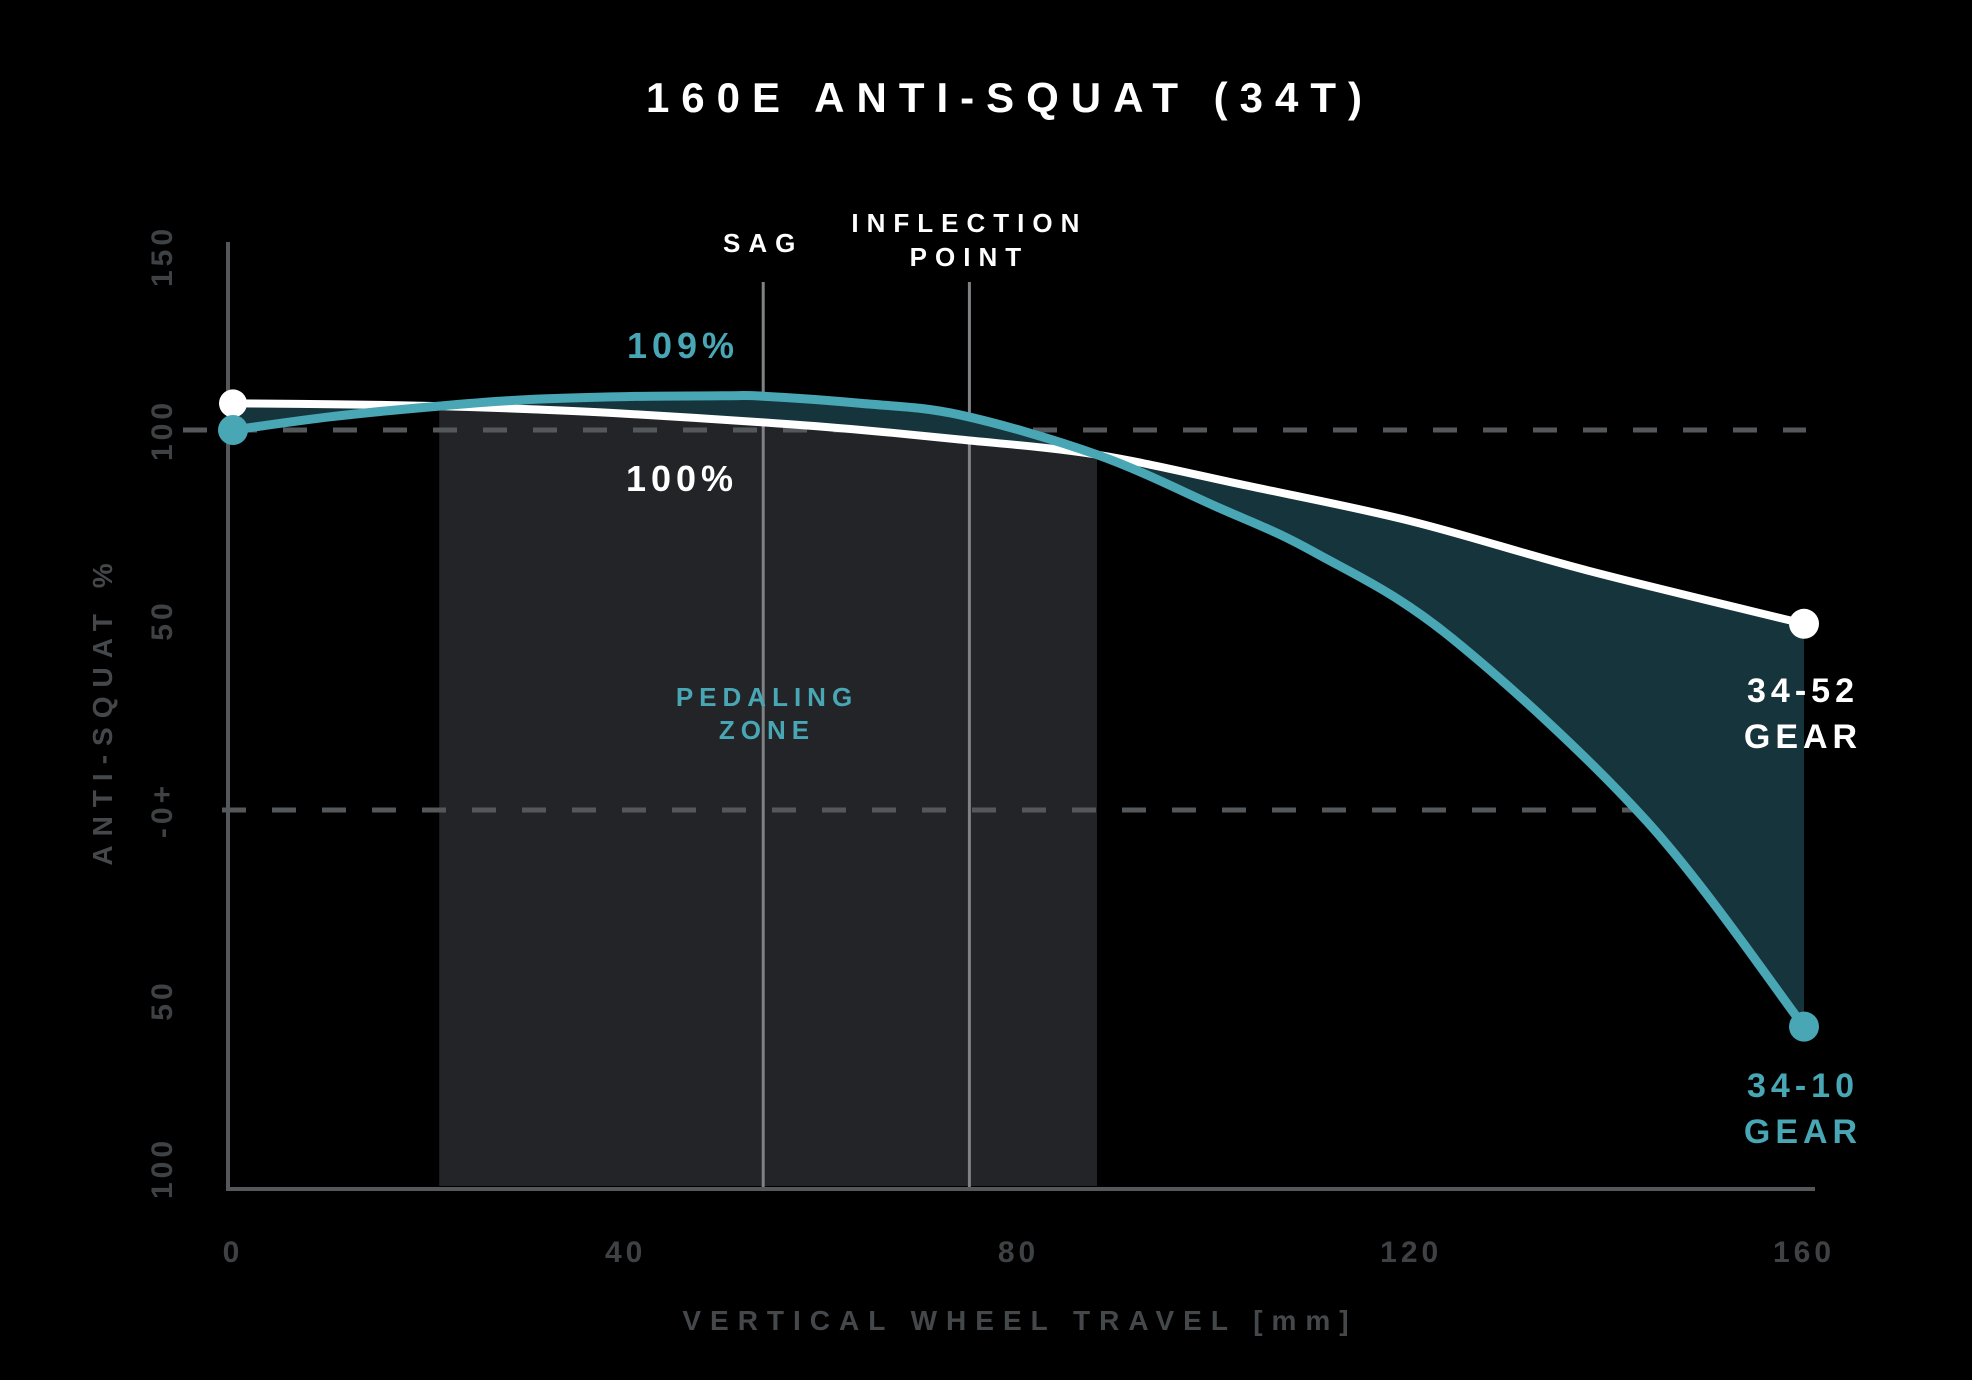  Describe the element at coordinates (1803, 691) in the screenshot. I see `white-series-label-line1: 34-52` at that location.